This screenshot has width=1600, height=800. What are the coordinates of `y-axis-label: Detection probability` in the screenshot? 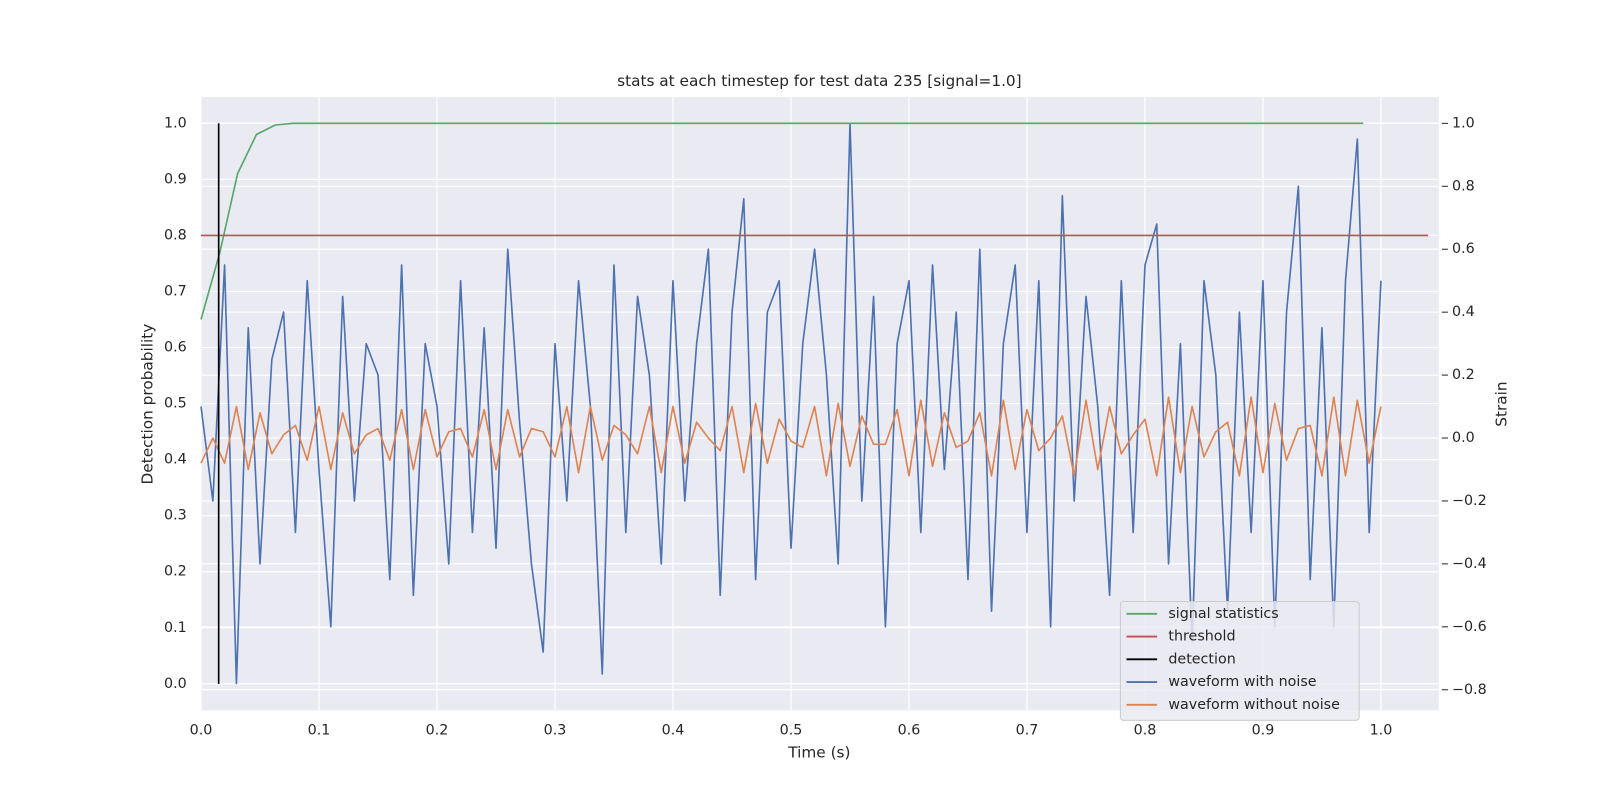 It's located at (147, 404).